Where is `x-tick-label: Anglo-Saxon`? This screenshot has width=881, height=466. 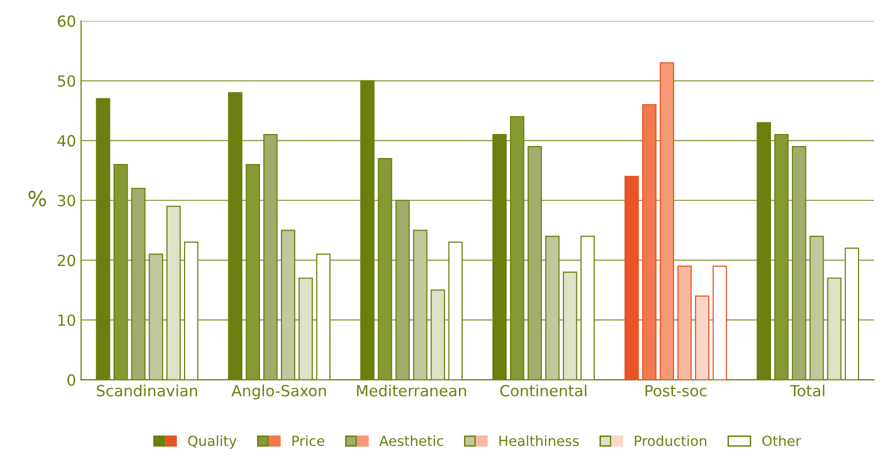 x-tick-label: Anglo-Saxon is located at coordinates (278, 392).